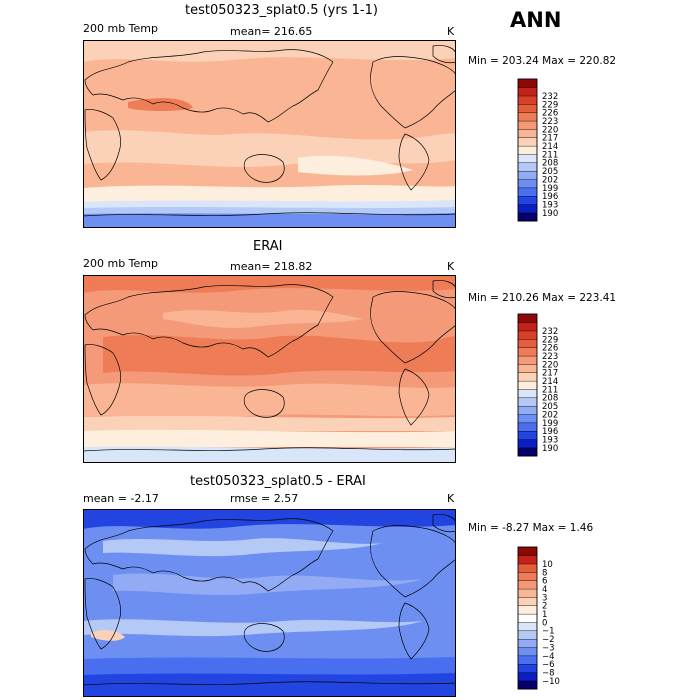  What do you see at coordinates (264, 498) in the screenshot?
I see `panel-3-rmse: rmse = 2.57` at bounding box center [264, 498].